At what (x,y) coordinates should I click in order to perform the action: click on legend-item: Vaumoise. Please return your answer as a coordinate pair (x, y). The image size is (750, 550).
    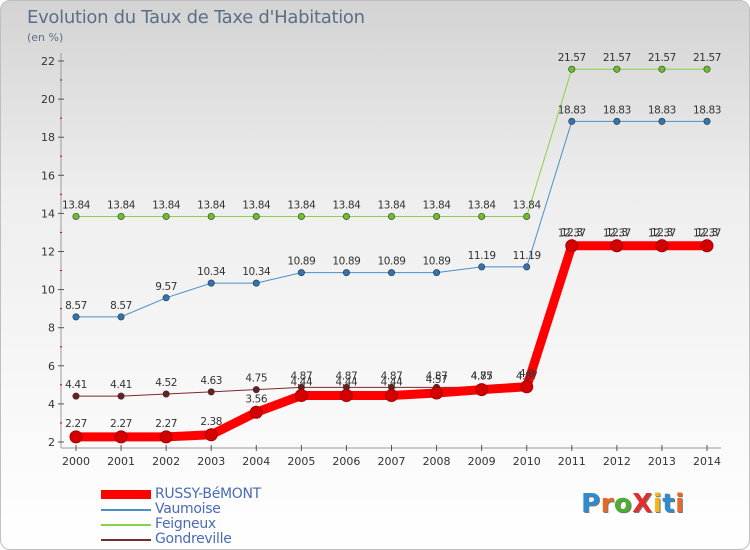
    Looking at the image, I should click on (221, 509).